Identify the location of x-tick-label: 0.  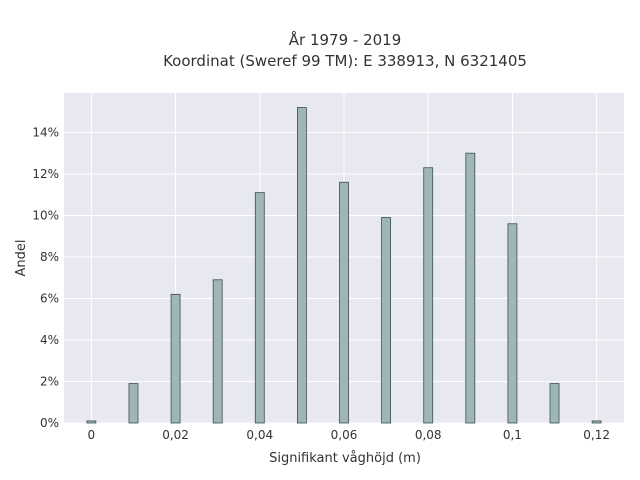
(92, 435).